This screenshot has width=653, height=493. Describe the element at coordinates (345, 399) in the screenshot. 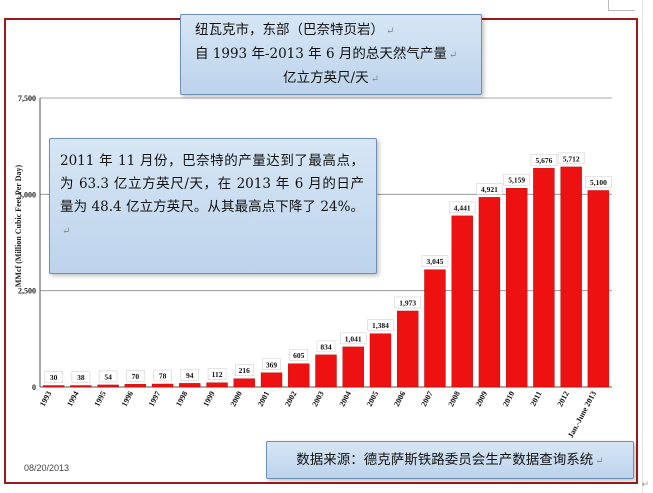

I see `x-tick-label: 2004` at that location.